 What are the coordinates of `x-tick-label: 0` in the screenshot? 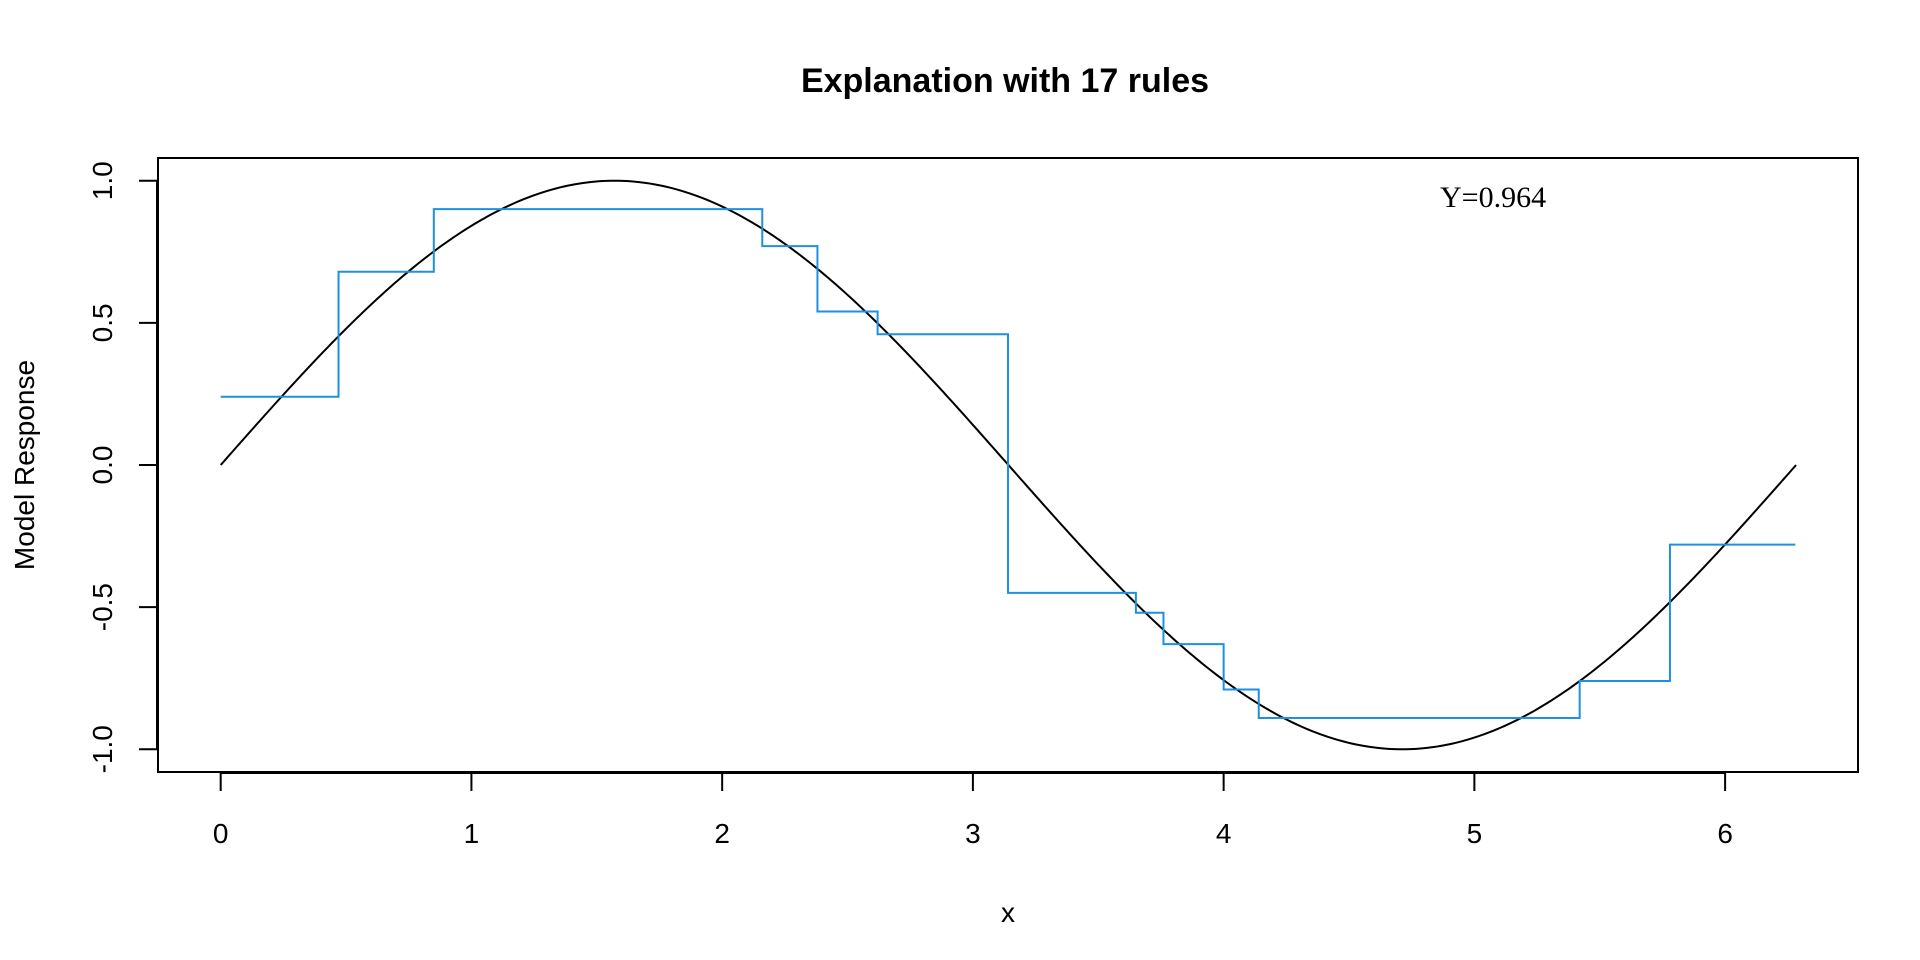 It's located at (221, 833).